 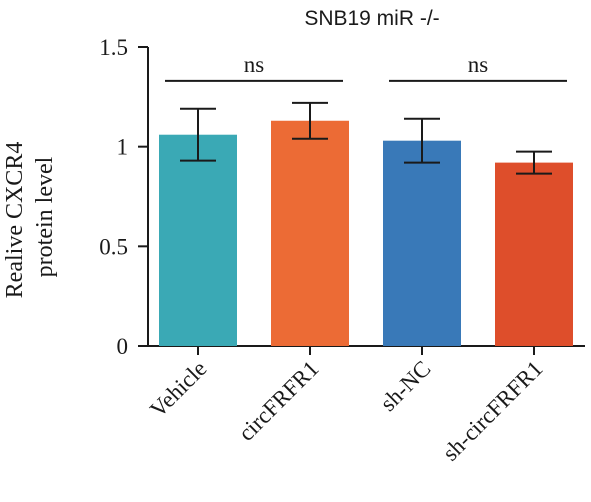 What do you see at coordinates (371, 18) in the screenshot?
I see `chart-title: SNB19 miR -/-` at bounding box center [371, 18].